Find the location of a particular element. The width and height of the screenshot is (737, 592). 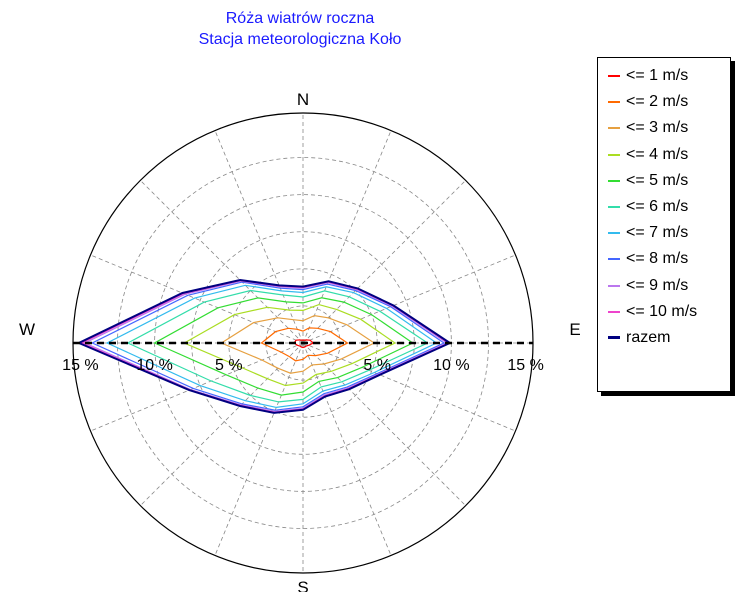

legend-item: <= 9 m/s is located at coordinates (664, 286).